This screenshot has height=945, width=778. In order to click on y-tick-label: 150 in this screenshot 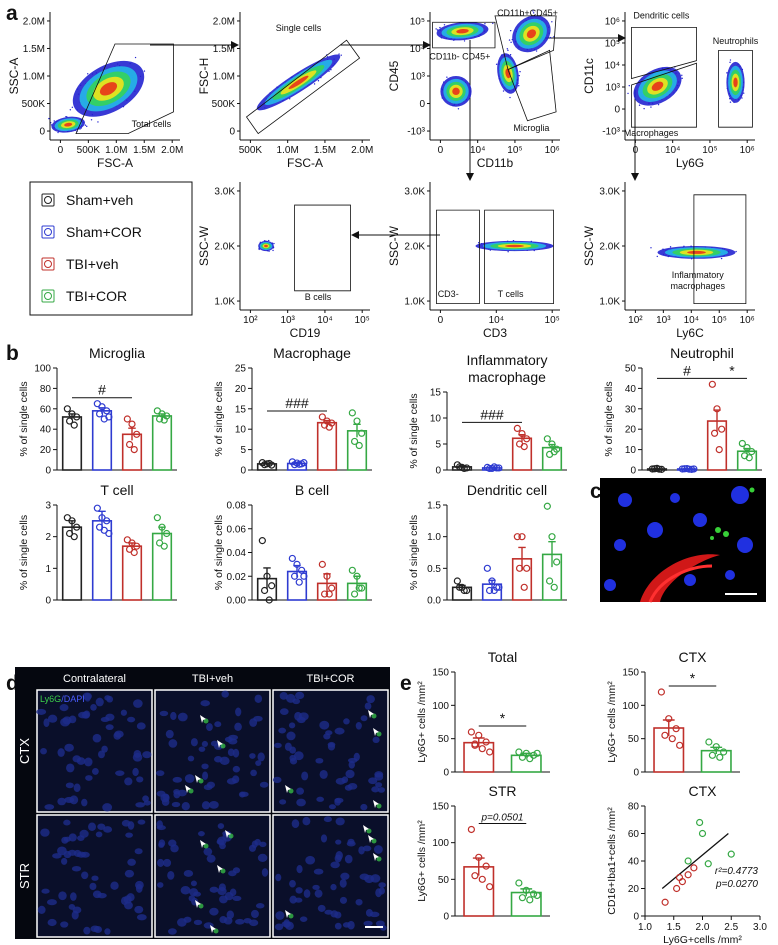, I will do `click(440, 673)`.